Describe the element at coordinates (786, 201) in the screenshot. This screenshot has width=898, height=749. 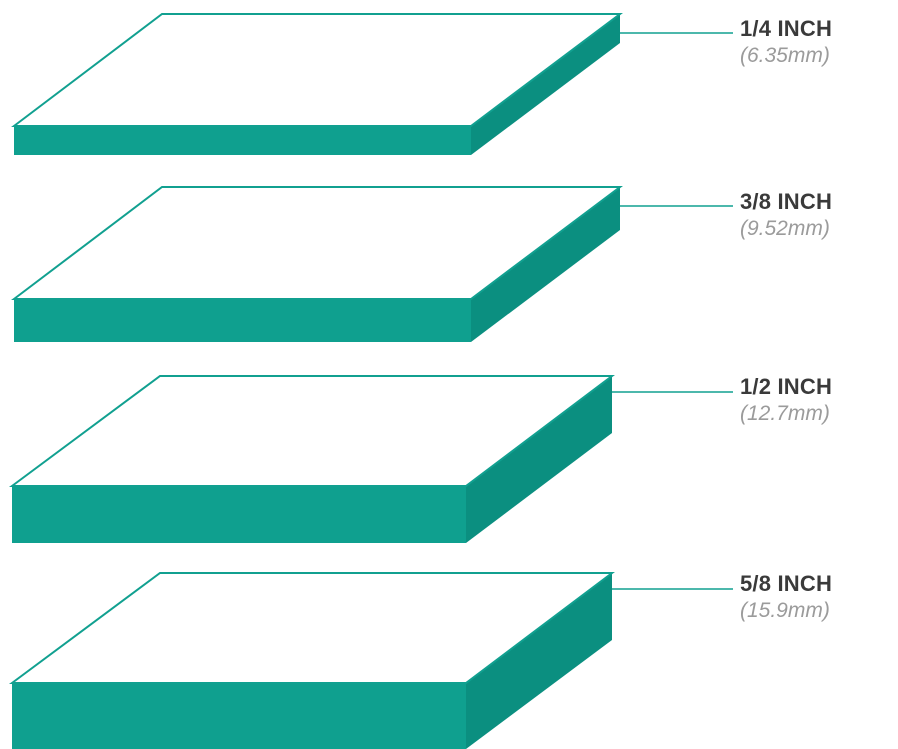
I see `board-2-inch-label: 3/8 INCH` at that location.